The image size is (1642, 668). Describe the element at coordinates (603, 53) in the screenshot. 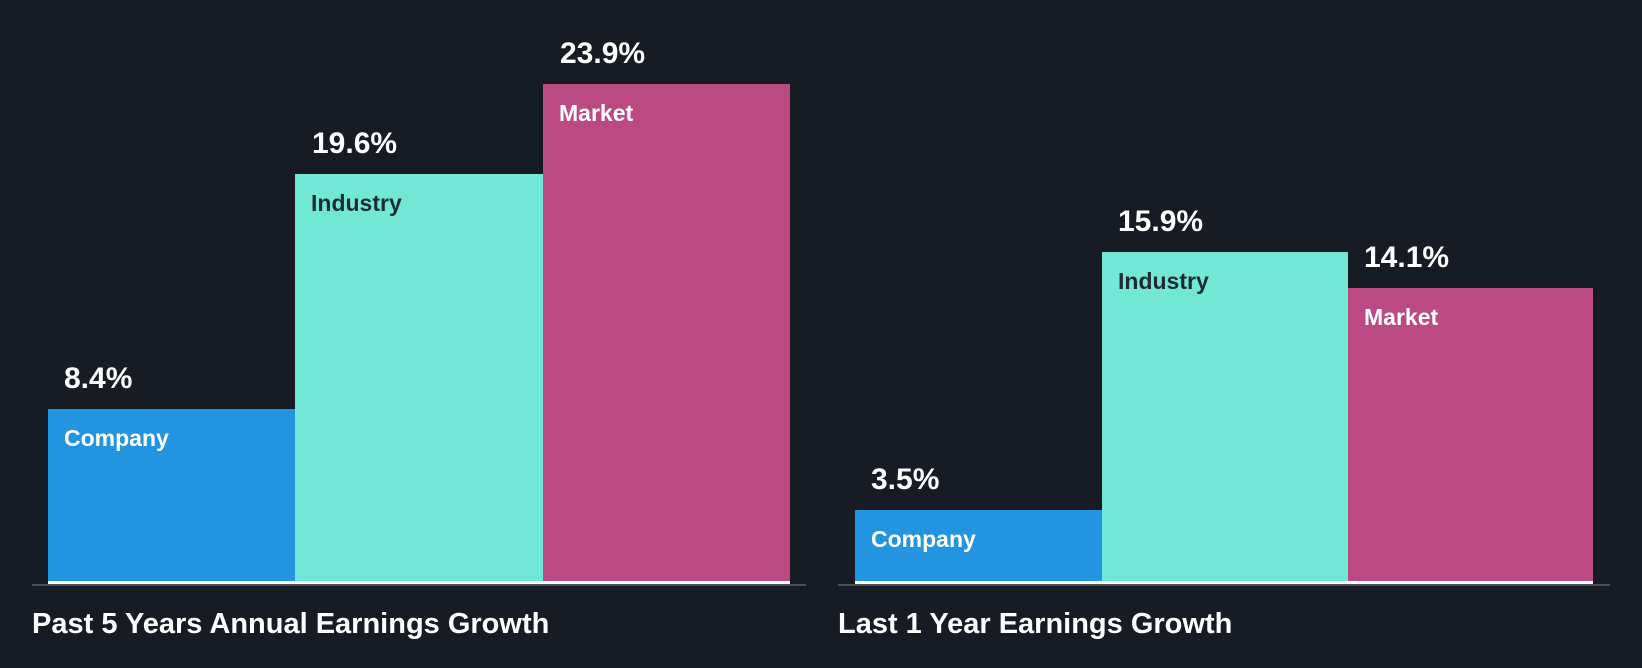

I see `value-label-market: 23.9%` at that location.